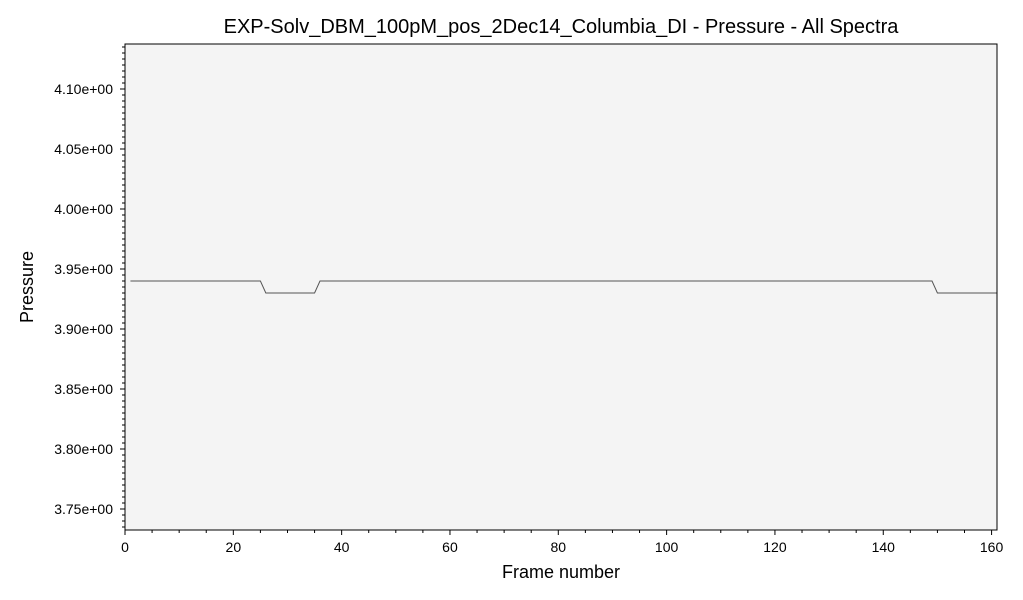  Describe the element at coordinates (83, 269) in the screenshot. I see `y-tick-label: 3.95e+00` at that location.